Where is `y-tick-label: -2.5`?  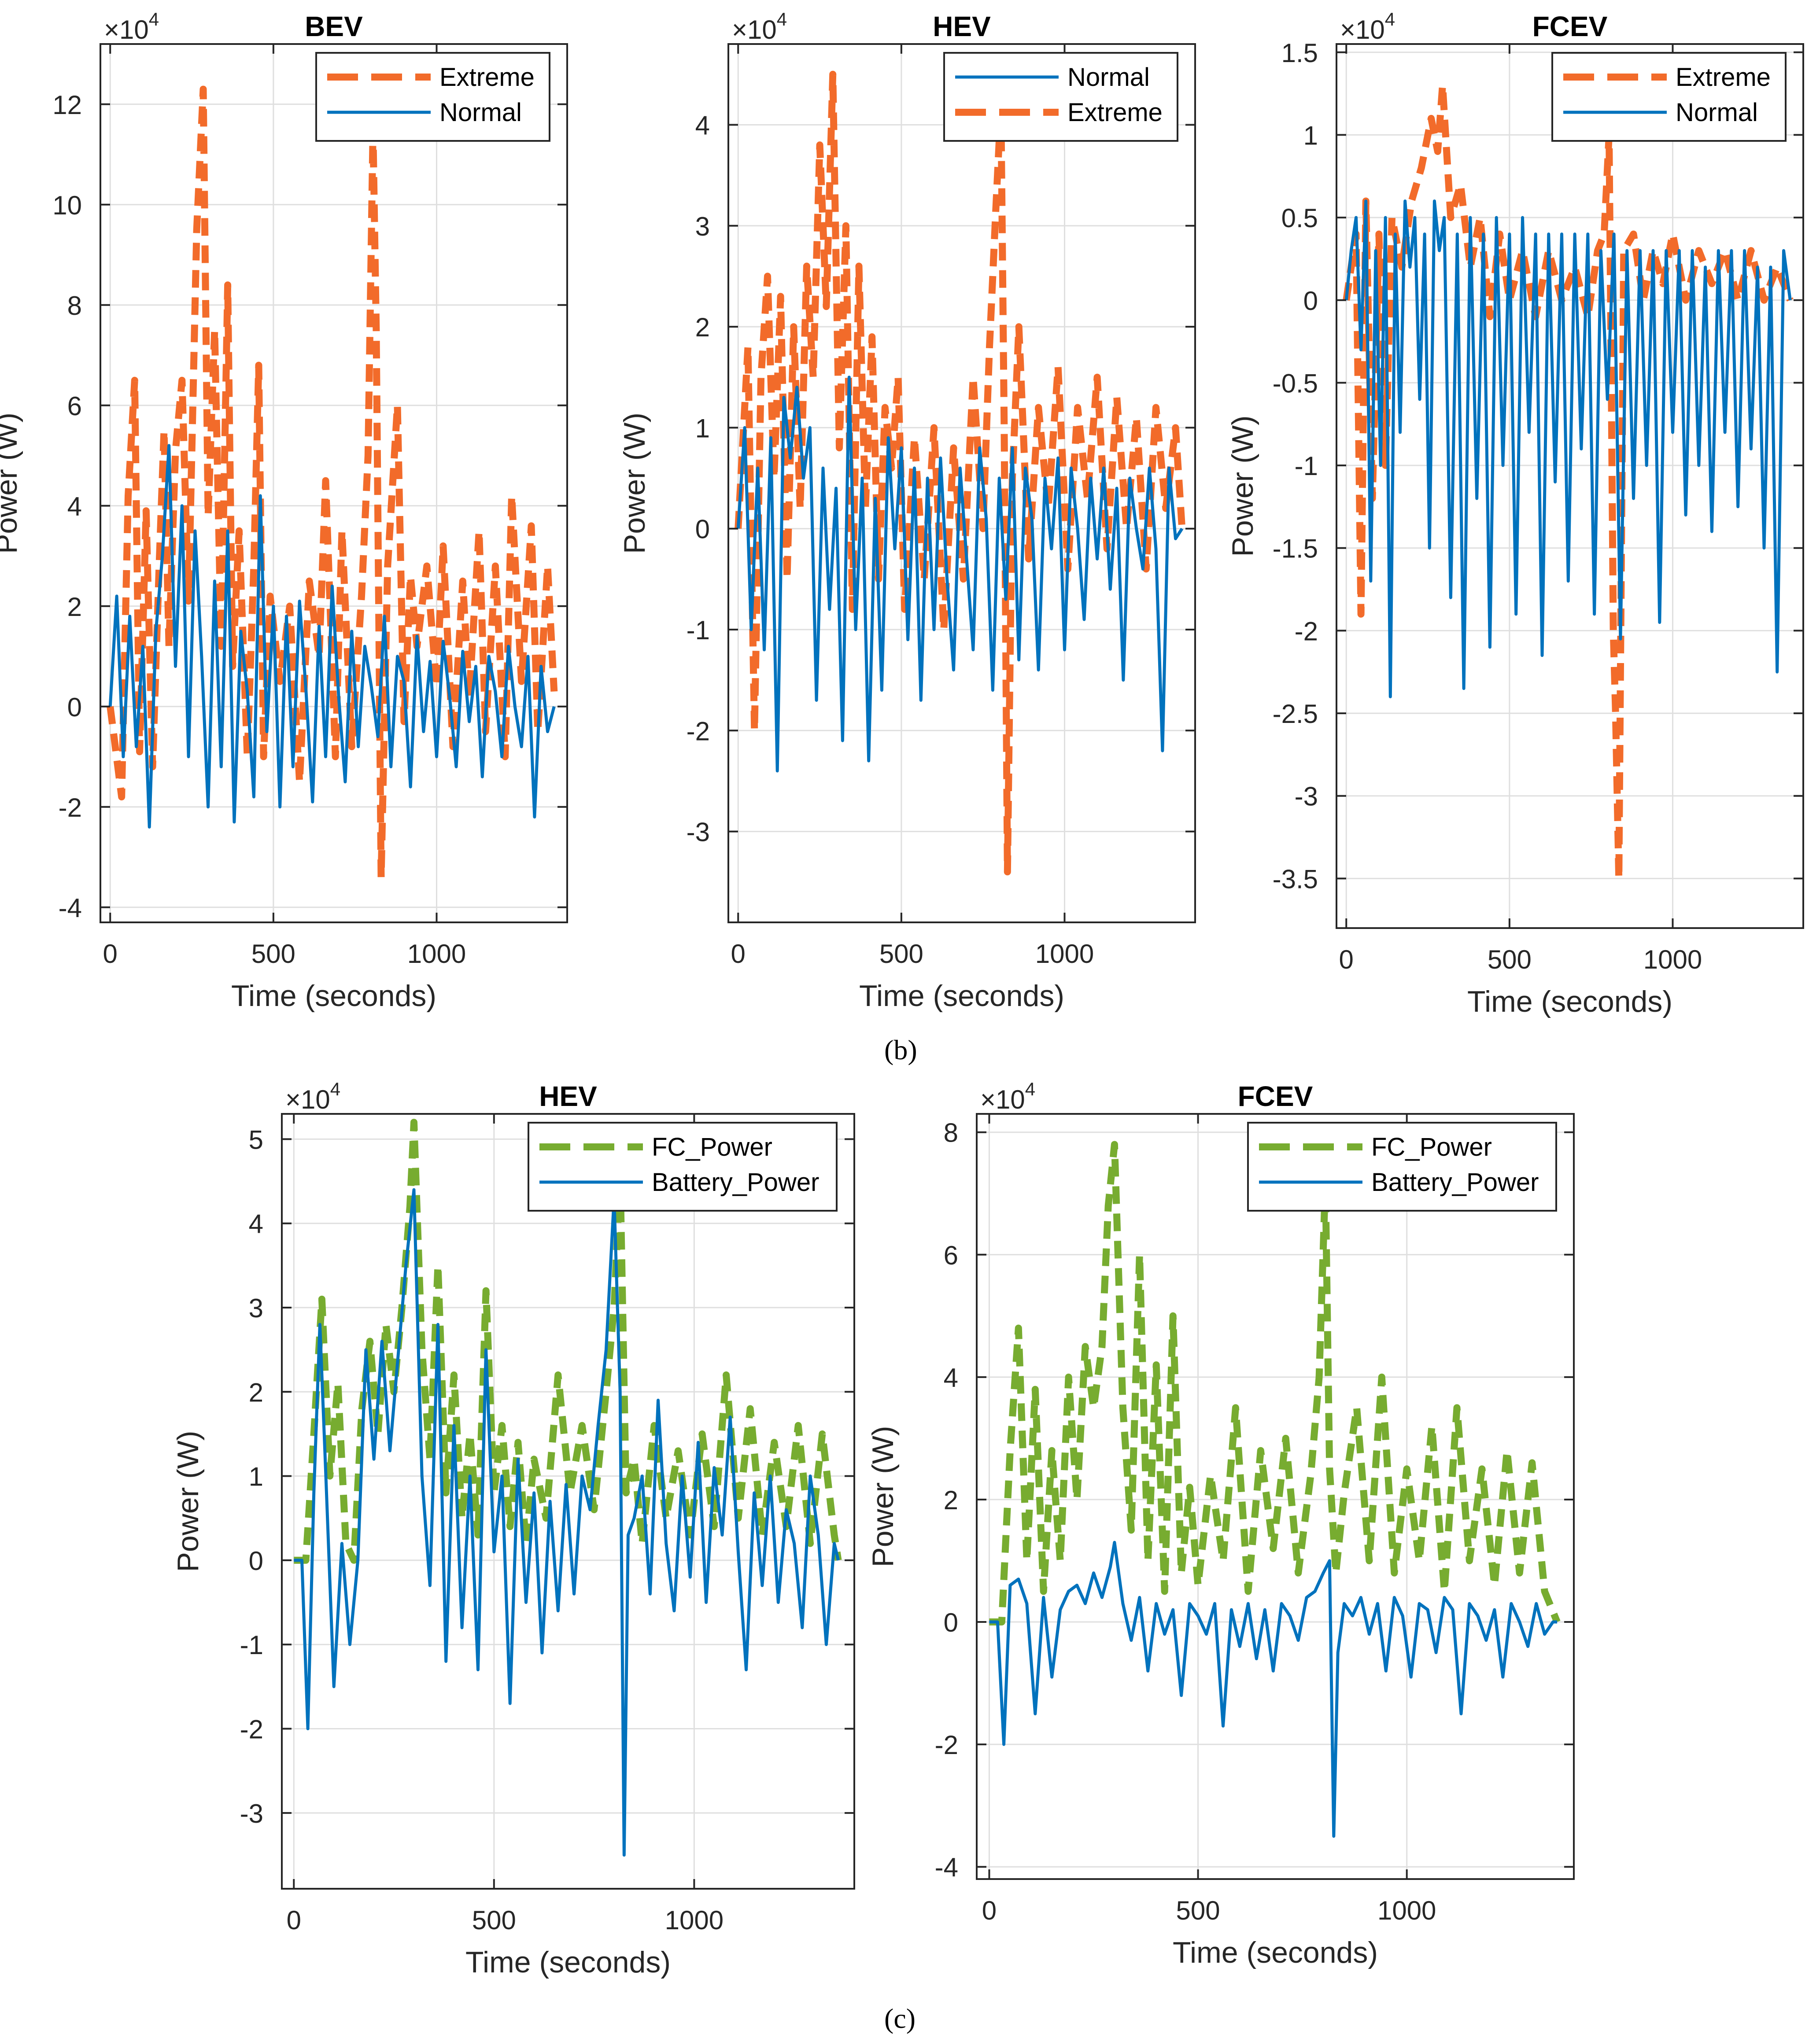 y-tick-label: -2.5 is located at coordinates (1295, 714).